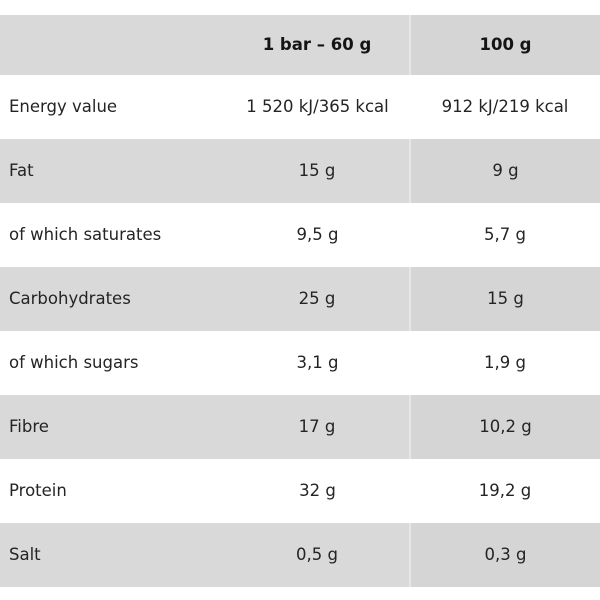 This screenshot has width=600, height=600. I want to click on column-header-per-bar: 1 bar – 60 g, so click(317, 45).